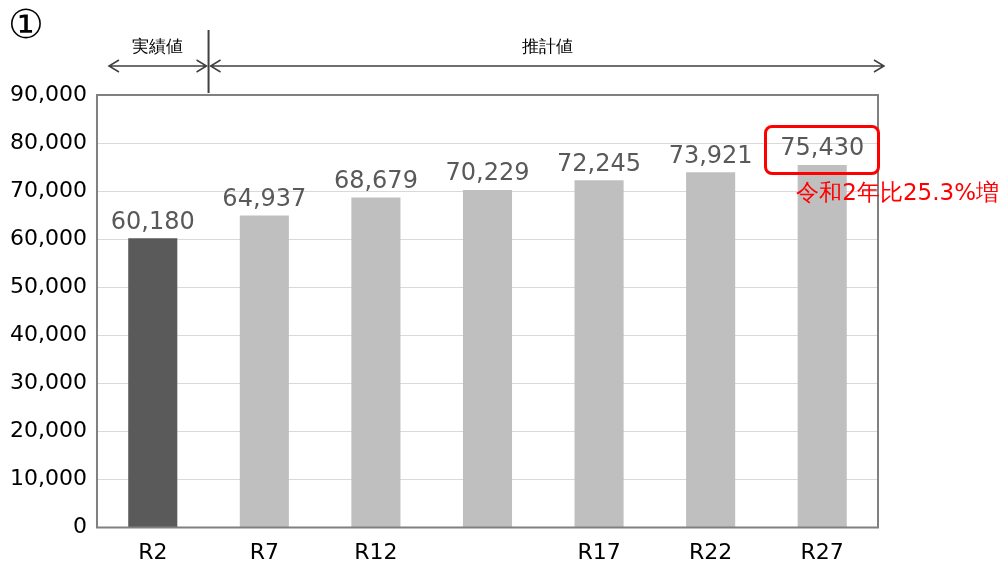 This screenshot has height=580, width=1003. Describe the element at coordinates (158, 46) in the screenshot. I see `text: 実績値` at that location.